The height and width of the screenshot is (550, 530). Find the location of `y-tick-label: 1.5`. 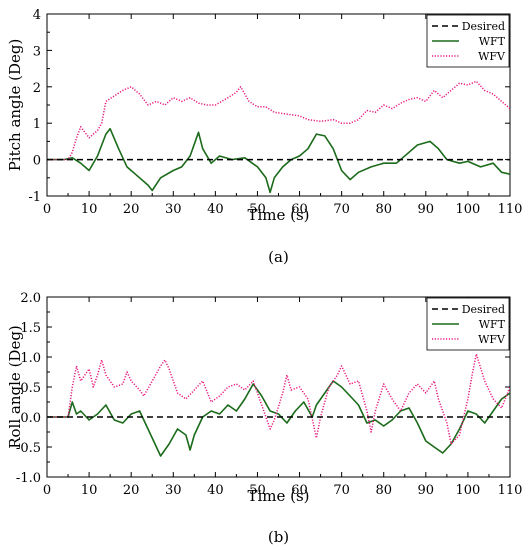

y-tick-label: 1.5 is located at coordinates (30, 328).